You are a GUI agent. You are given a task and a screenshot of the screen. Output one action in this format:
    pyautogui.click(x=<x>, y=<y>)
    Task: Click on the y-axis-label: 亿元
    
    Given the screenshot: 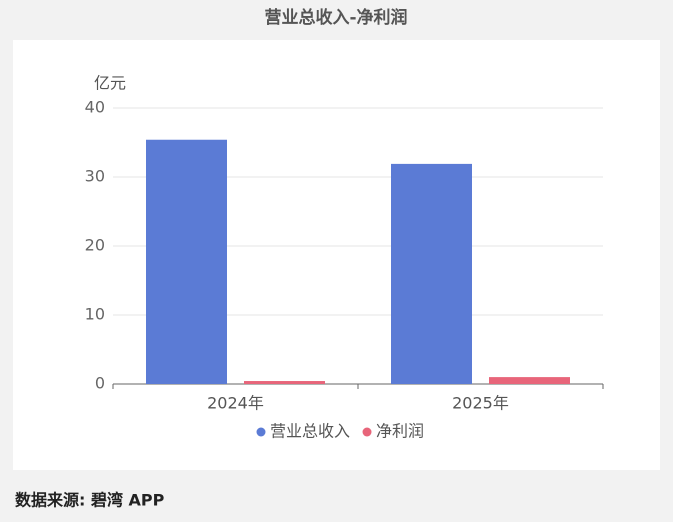 What is the action you would take?
    pyautogui.click(x=110, y=83)
    